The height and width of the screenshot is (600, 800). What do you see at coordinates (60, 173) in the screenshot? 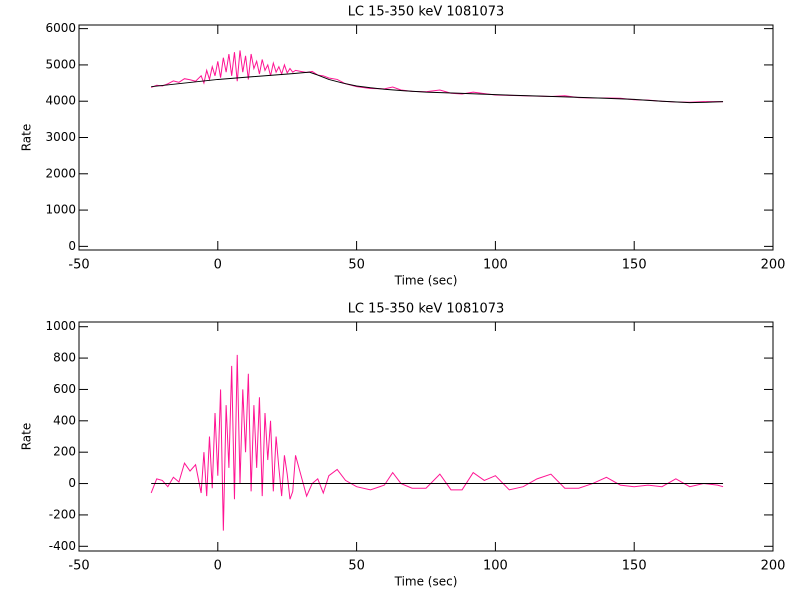
I see `y-tick-label: 2000` at bounding box center [60, 173].